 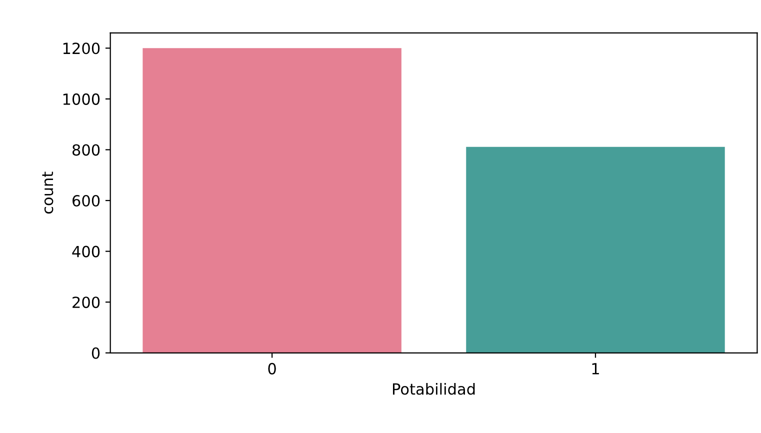 What do you see at coordinates (86, 200) in the screenshot?
I see `y-tick-label: 600` at bounding box center [86, 200].